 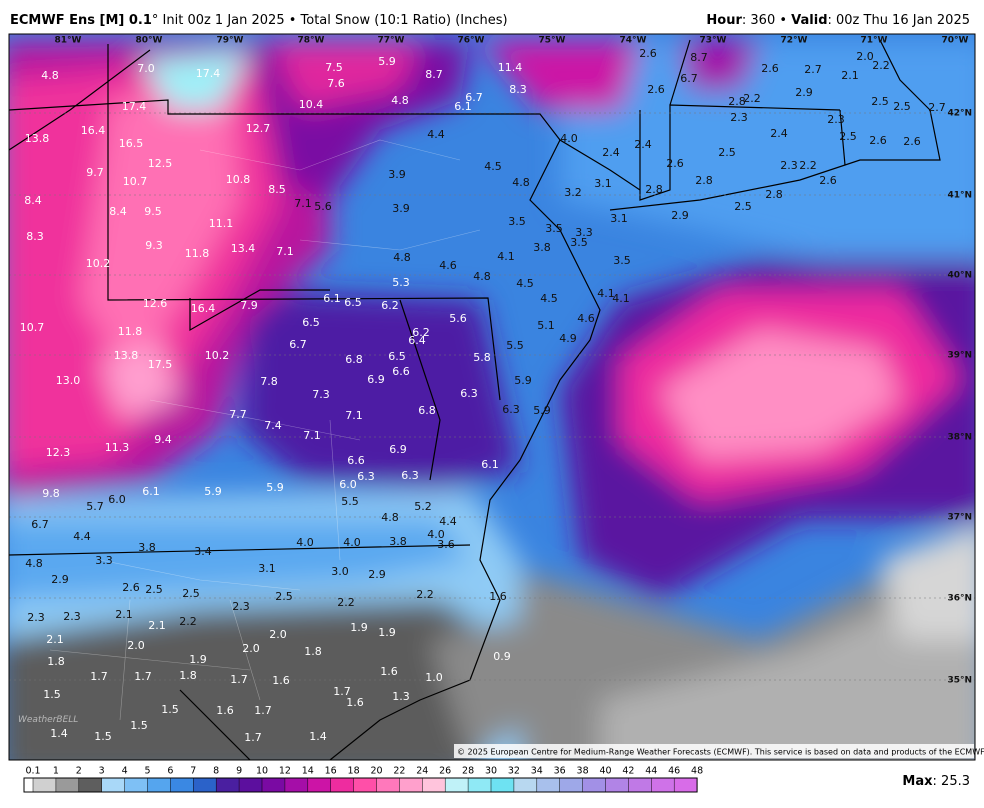 What do you see at coordinates (153, 211) in the screenshot?
I see `snow-value: 9.5` at bounding box center [153, 211].